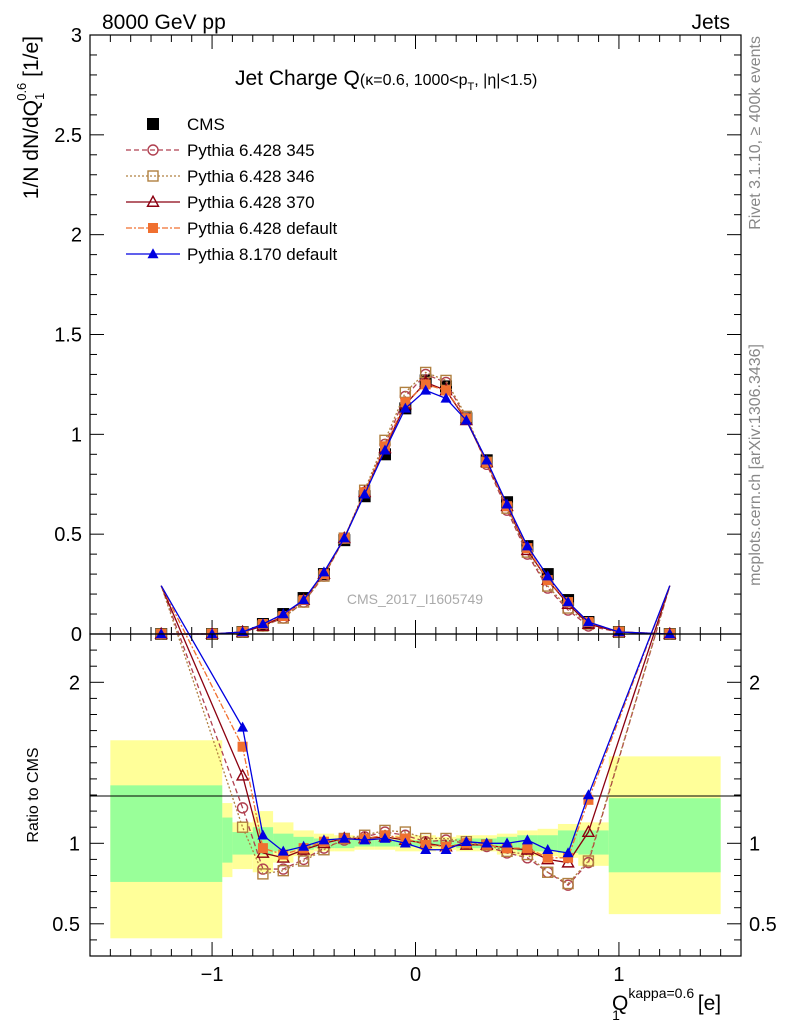  Describe the element at coordinates (31, 59) in the screenshot. I see `ylabel-unit: [1/e]` at that location.